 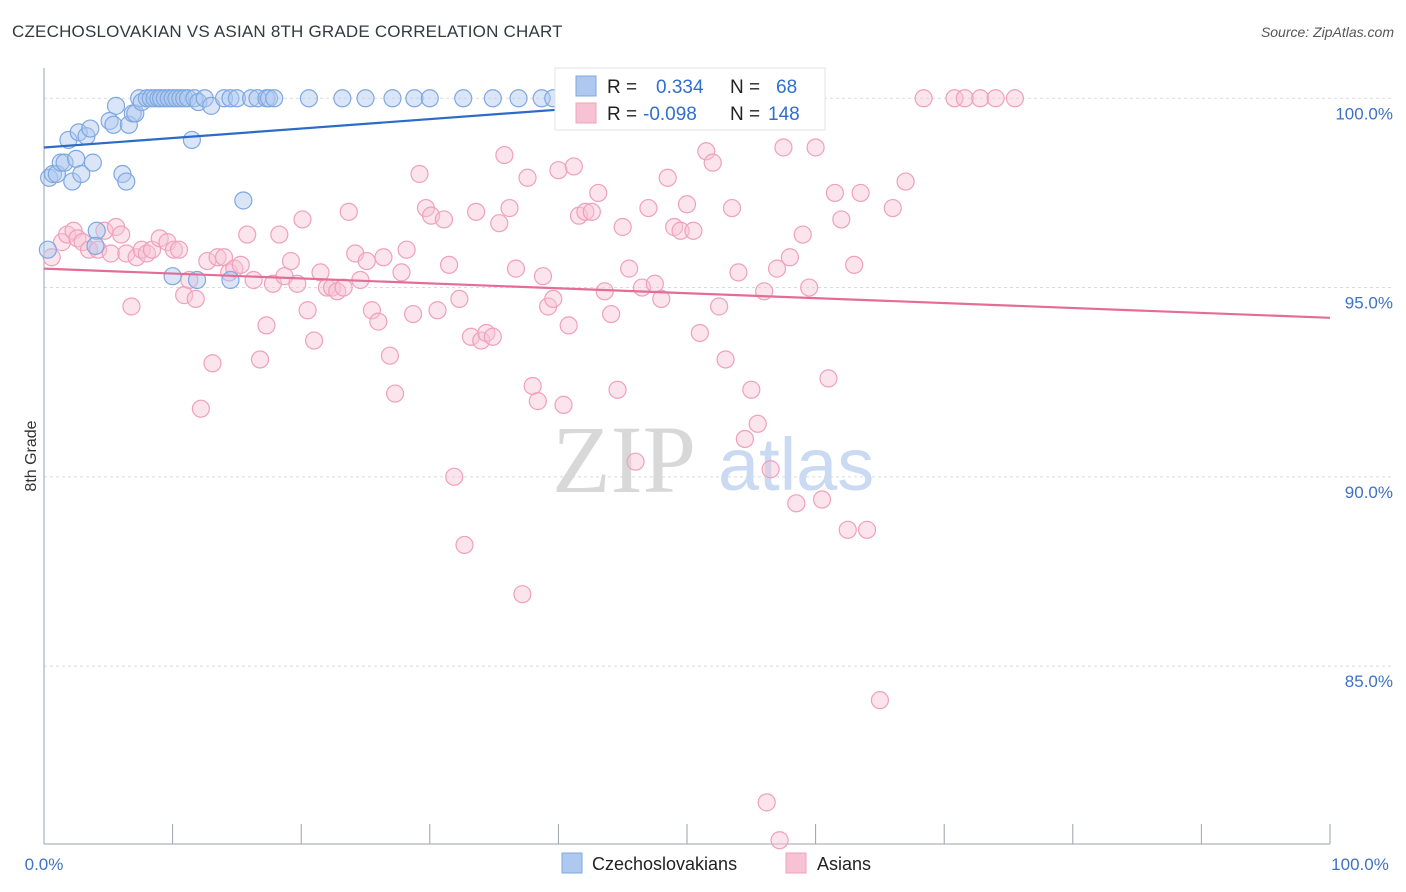 What do you see at coordinates (1369, 303) in the screenshot?
I see `y-tick-label: 95.0%` at bounding box center [1369, 303].